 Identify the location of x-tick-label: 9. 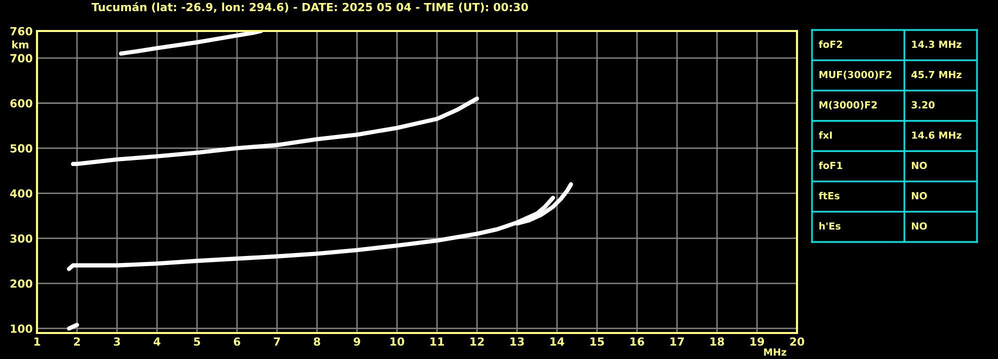
(357, 341).